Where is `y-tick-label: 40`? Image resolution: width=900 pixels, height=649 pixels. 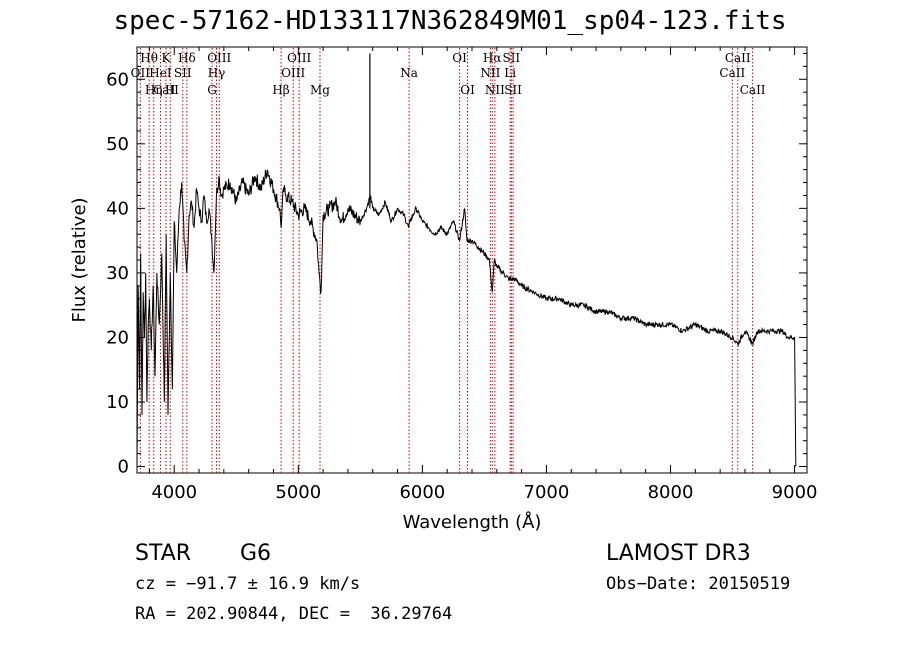 y-tick-label: 40 is located at coordinates (117, 208).